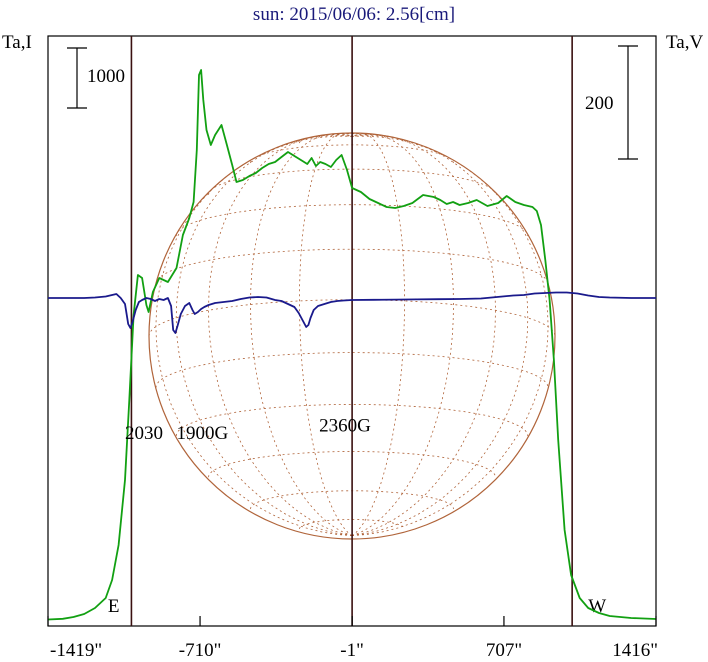 This screenshot has width=708, height=662. What do you see at coordinates (144, 433) in the screenshot?
I see `annotation-0: 2030` at bounding box center [144, 433].